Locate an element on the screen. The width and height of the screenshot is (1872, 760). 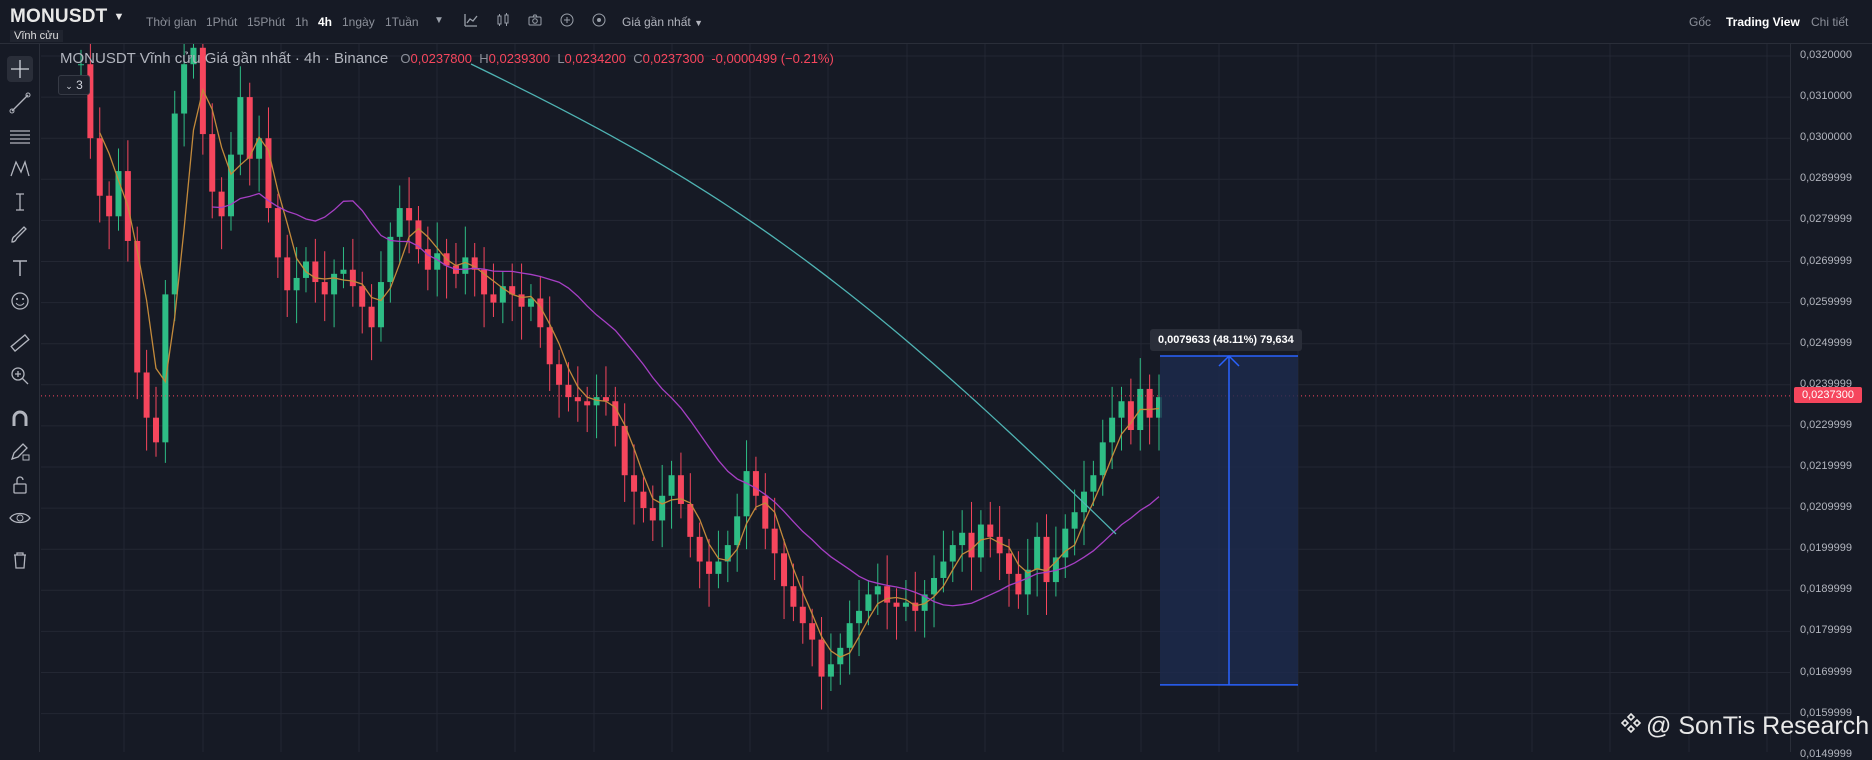
settings-icon is located at coordinates (599, 21).